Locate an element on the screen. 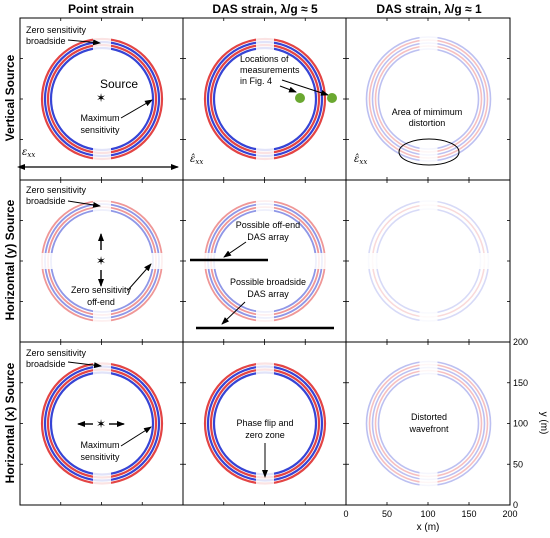 This screenshot has height=538, width=550. svg-text: Source is located at coordinates (119, 84).